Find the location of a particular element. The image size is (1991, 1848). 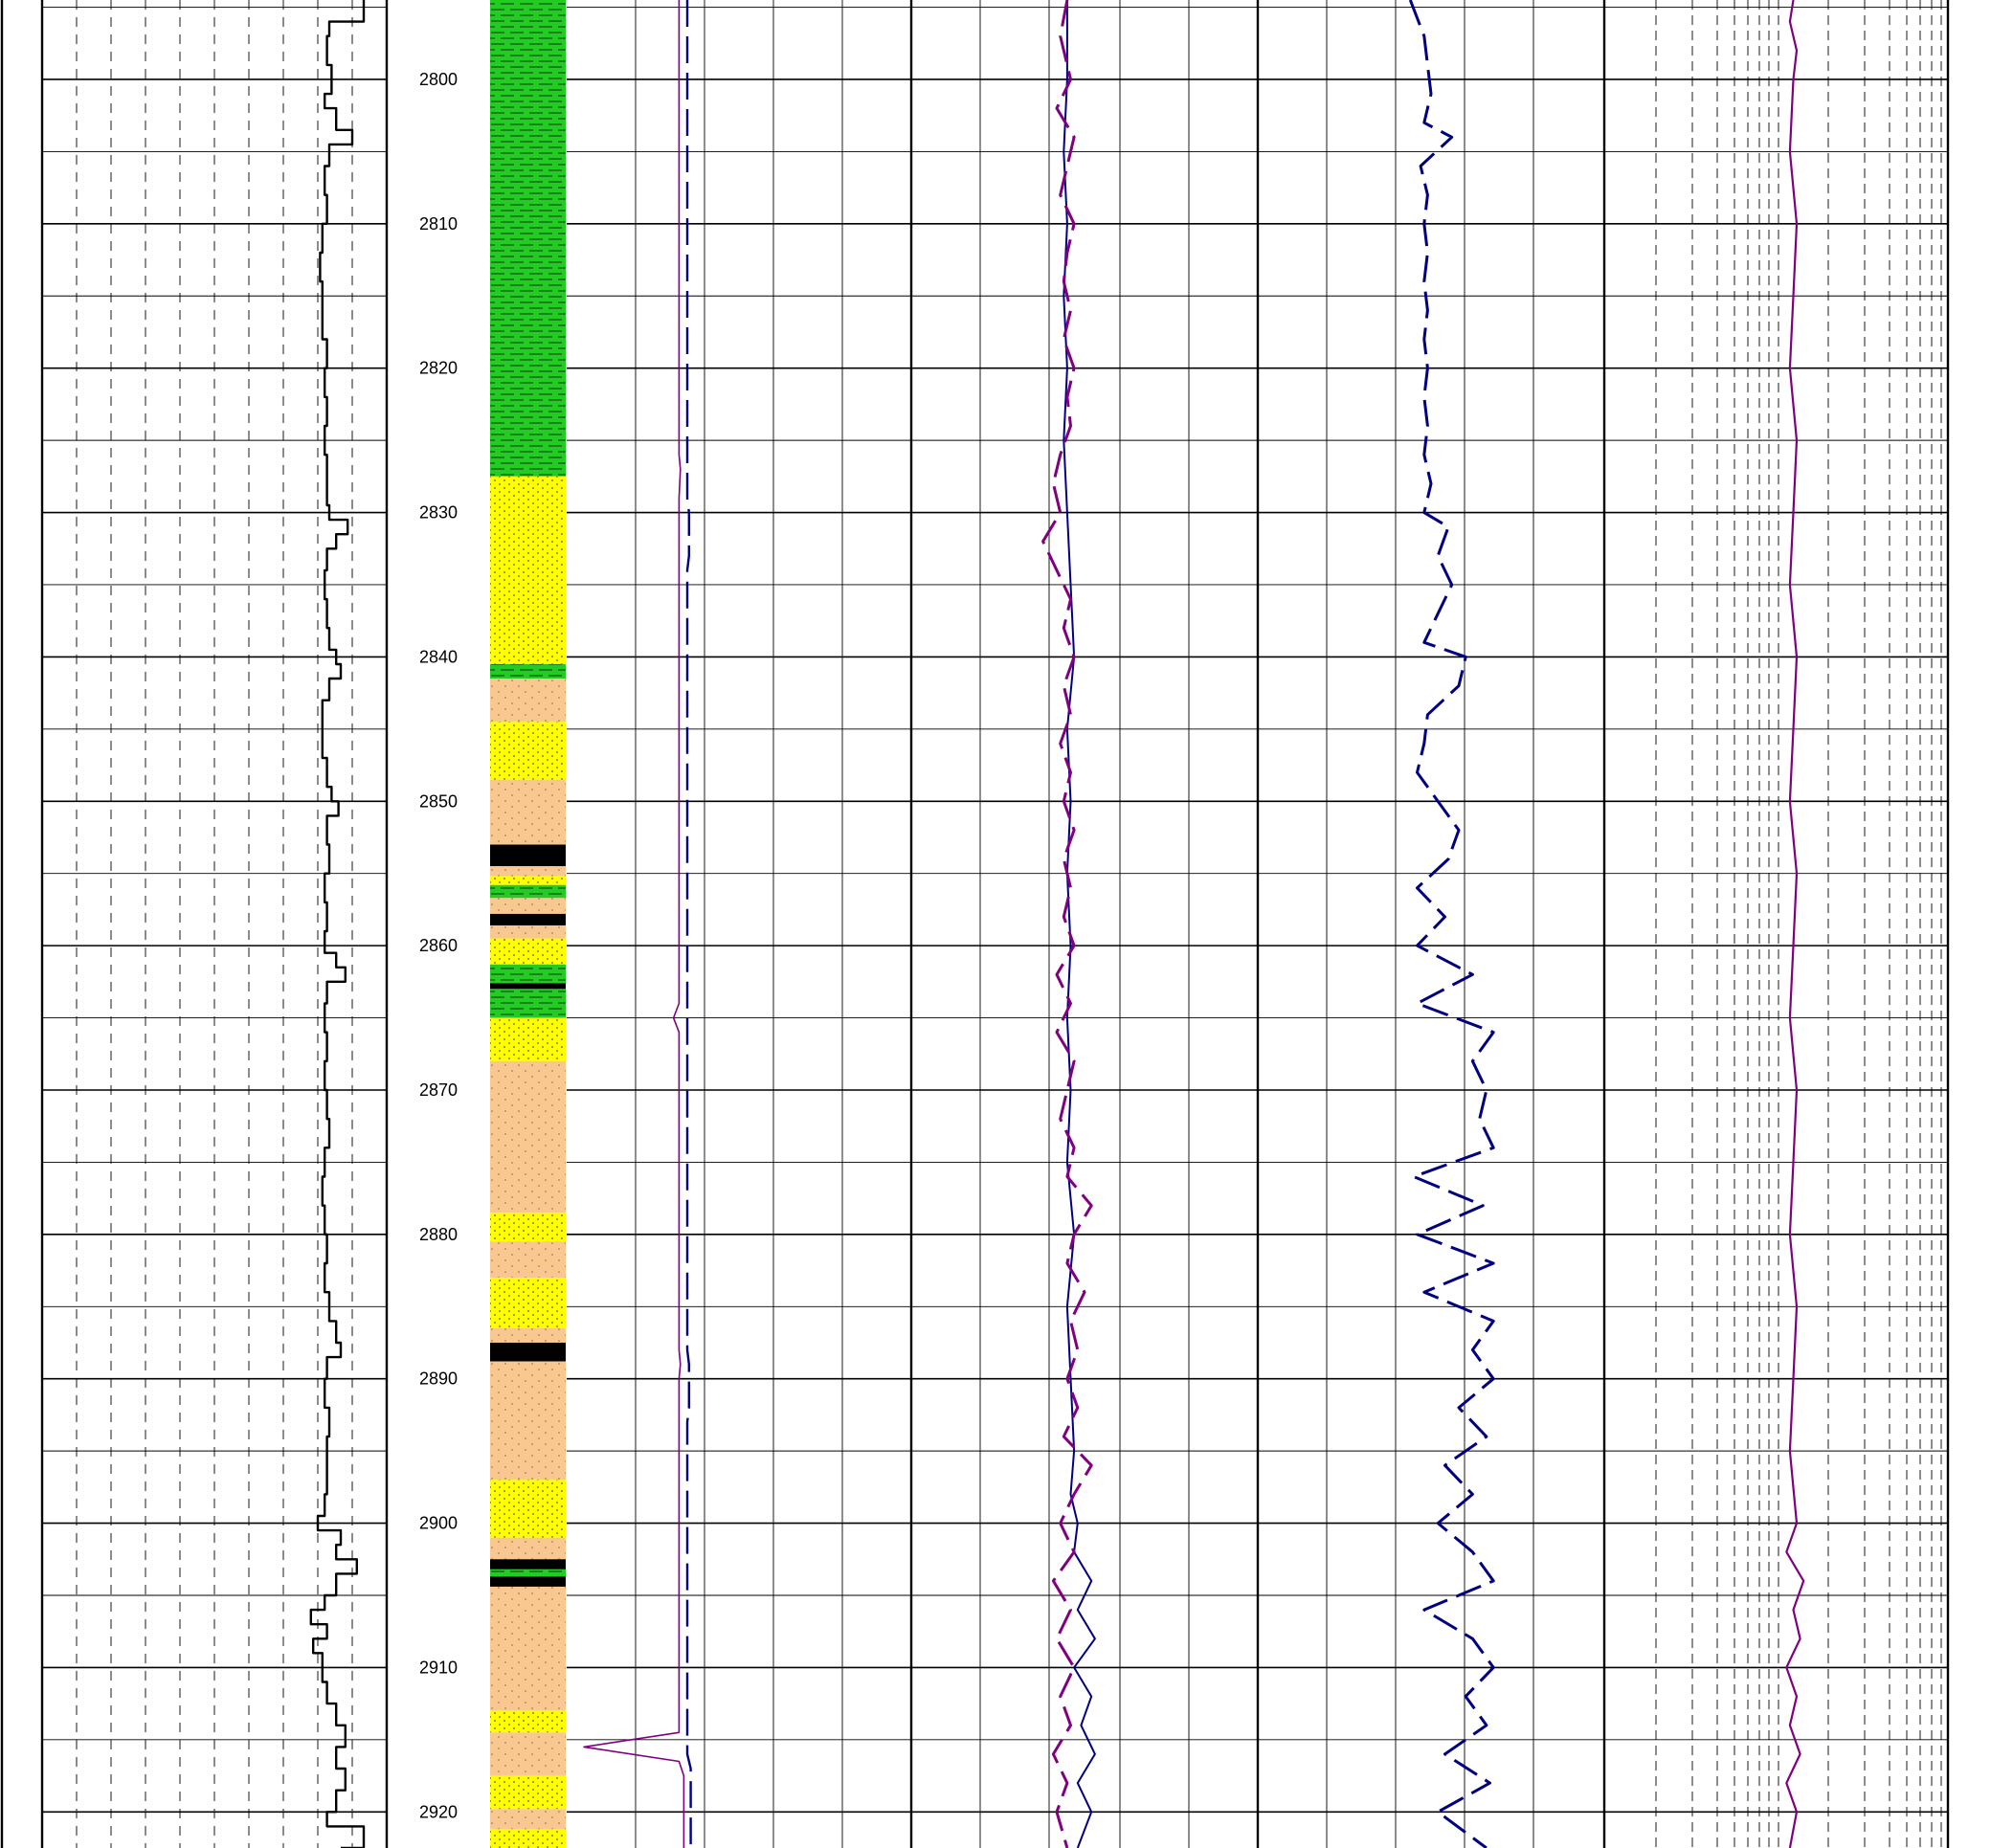

depth-label: 2860 is located at coordinates (438, 946).